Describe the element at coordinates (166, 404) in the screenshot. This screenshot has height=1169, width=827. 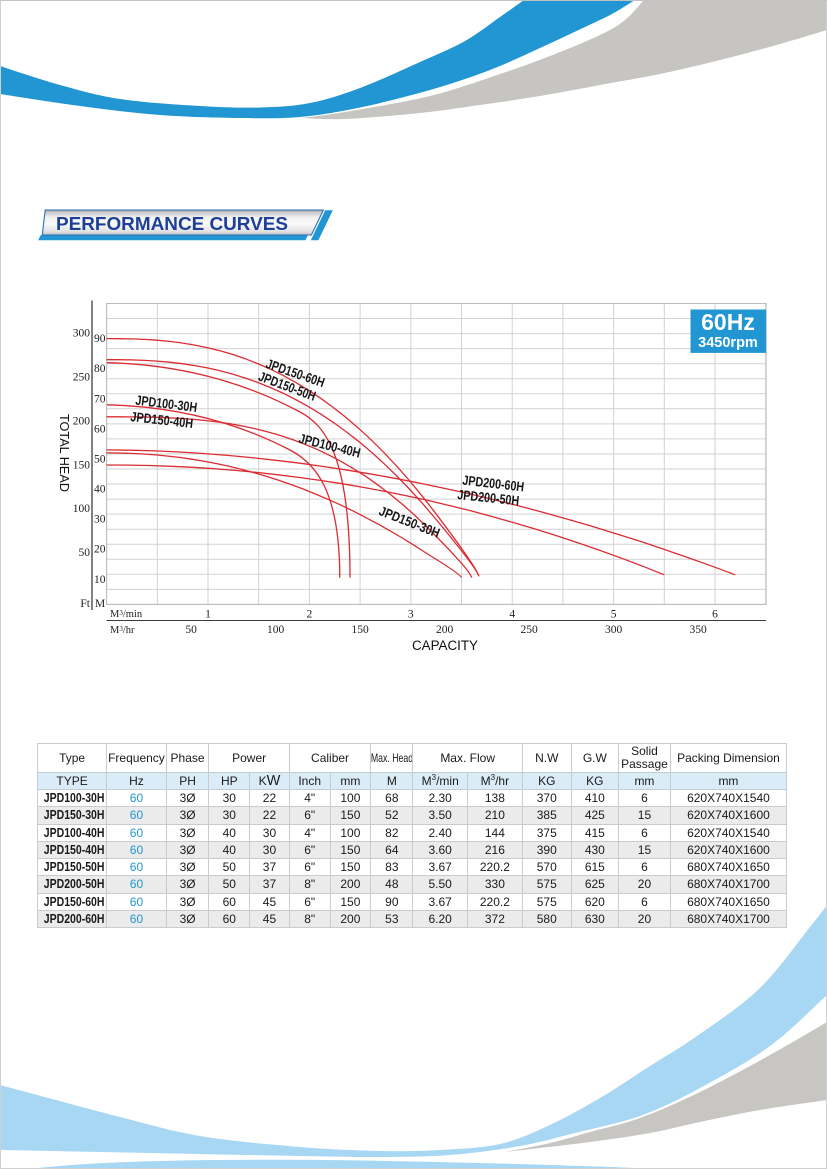
I see `svg-text: JPD100-30H` at that location.